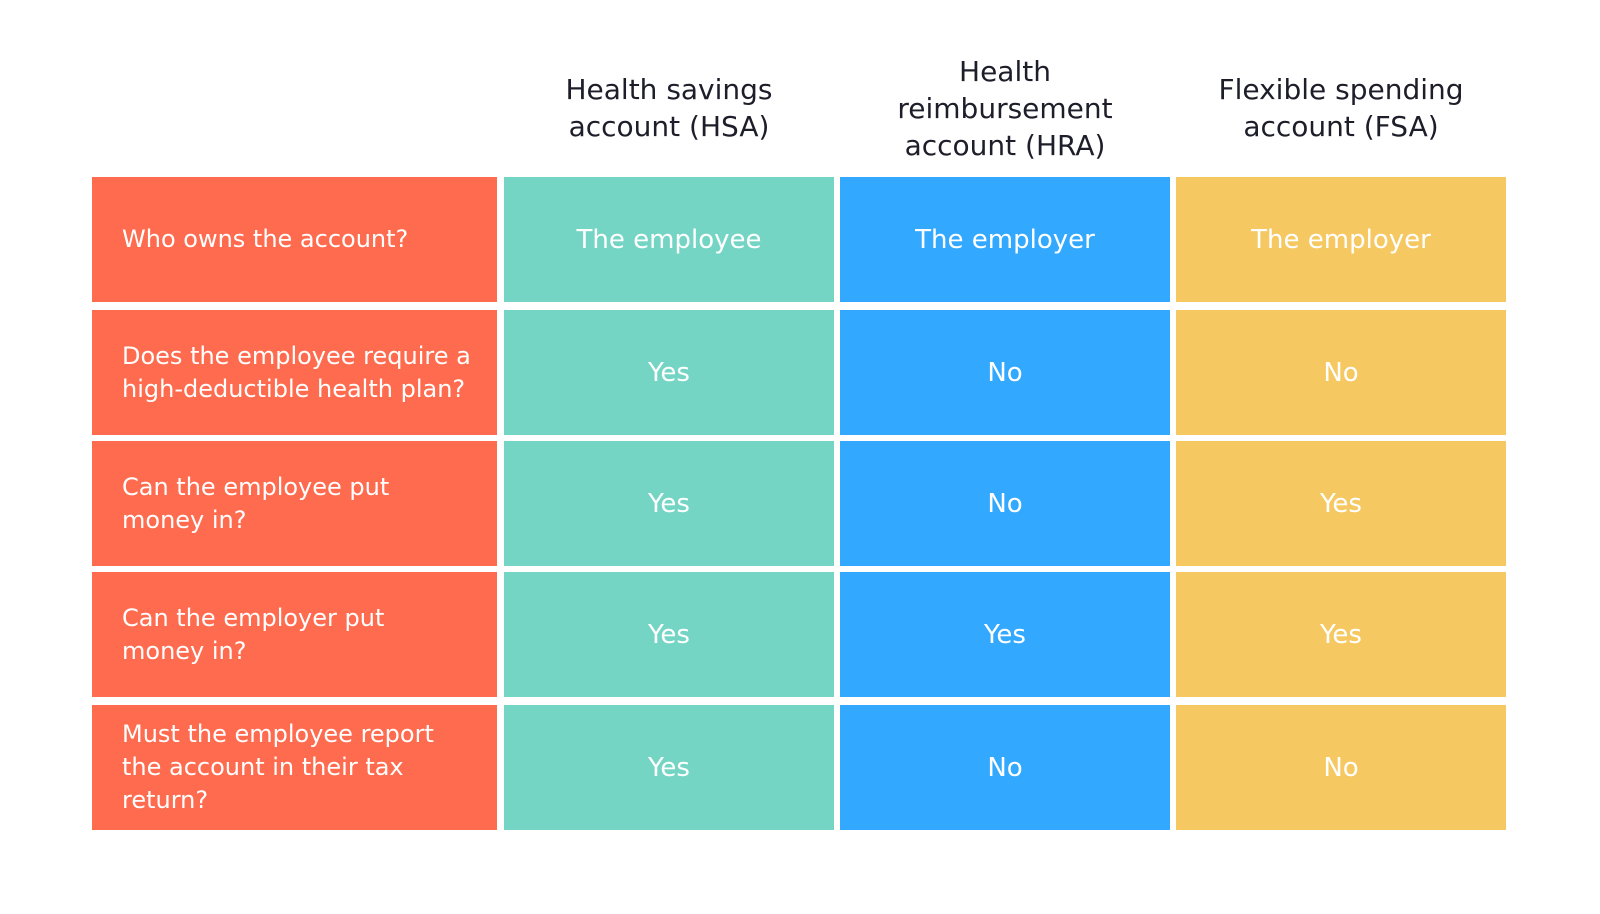 This screenshot has height=914, width=1600. Describe the element at coordinates (1005, 108) in the screenshot. I see `column-header: Health reimbursement account (HRA)` at that location.